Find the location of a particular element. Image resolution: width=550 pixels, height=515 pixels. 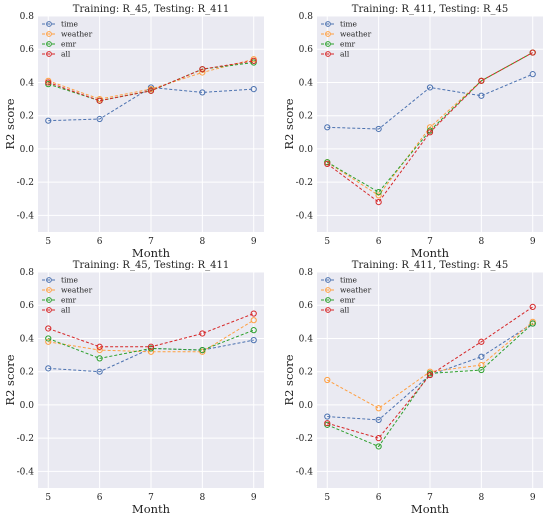

series-line-time is located at coordinates (430, 101).